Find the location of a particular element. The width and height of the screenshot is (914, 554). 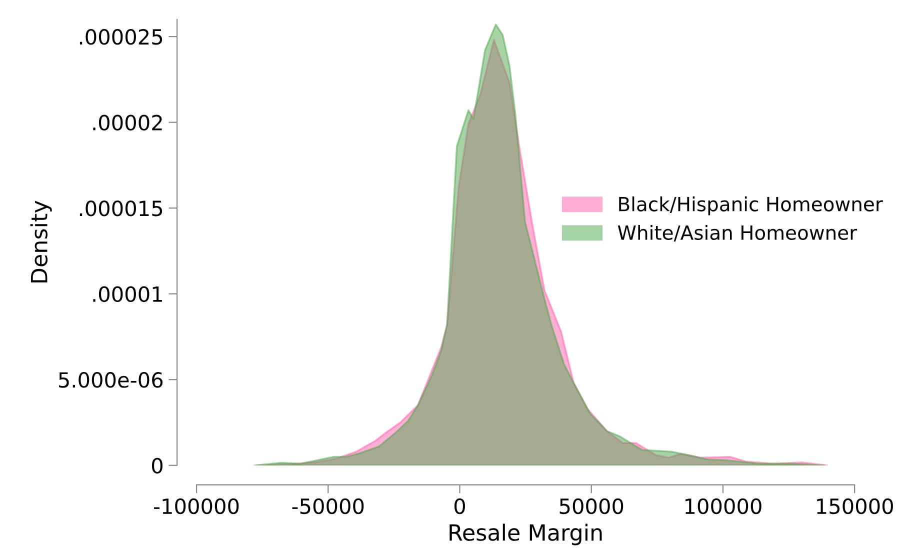

y-tick-label: .00002 is located at coordinates (127, 122).